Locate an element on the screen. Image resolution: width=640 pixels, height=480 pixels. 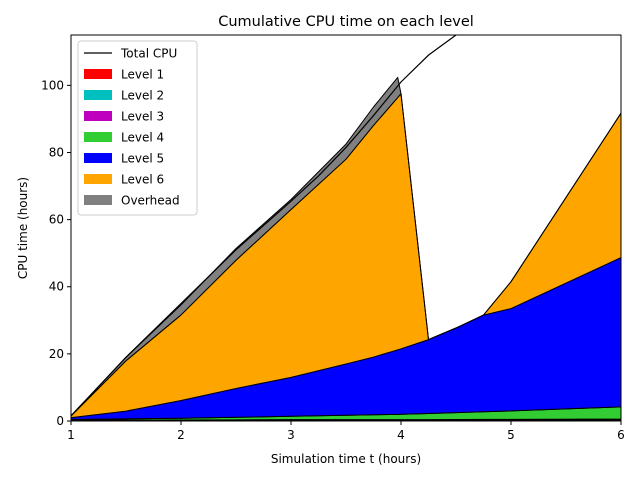
legend-label-level-4: Level 4 is located at coordinates (142, 138).